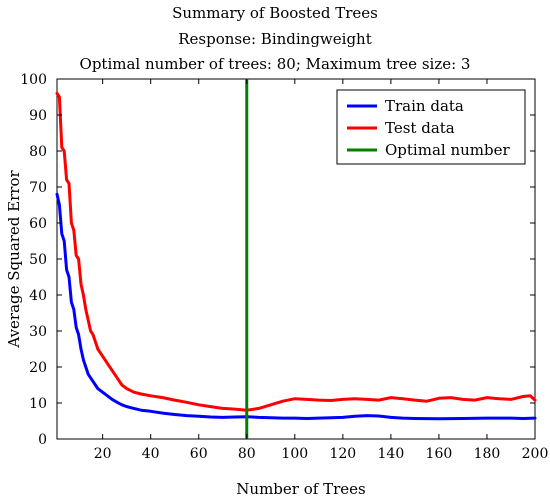 The image size is (550, 499). What do you see at coordinates (275, 13) in the screenshot?
I see `chart-title: Summary of Boosted Trees` at bounding box center [275, 13].